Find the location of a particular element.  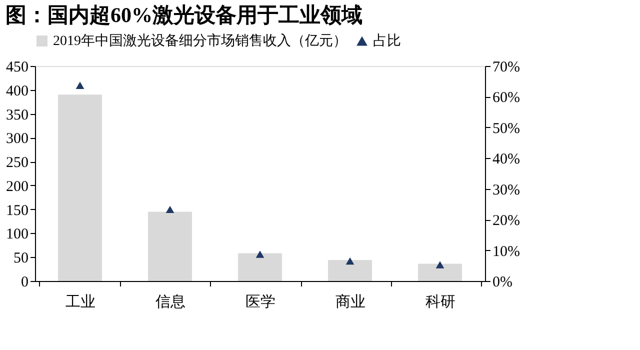

x-tick-label: 工业 is located at coordinates (81, 302).